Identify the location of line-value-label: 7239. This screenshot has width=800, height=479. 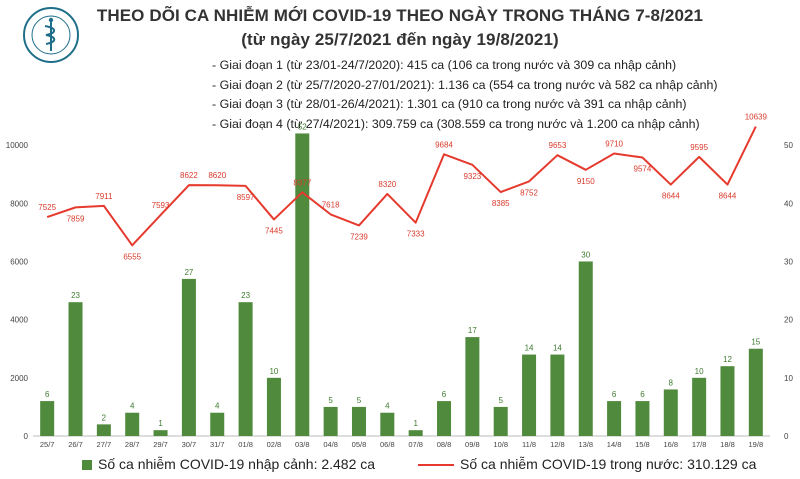
(359, 236).